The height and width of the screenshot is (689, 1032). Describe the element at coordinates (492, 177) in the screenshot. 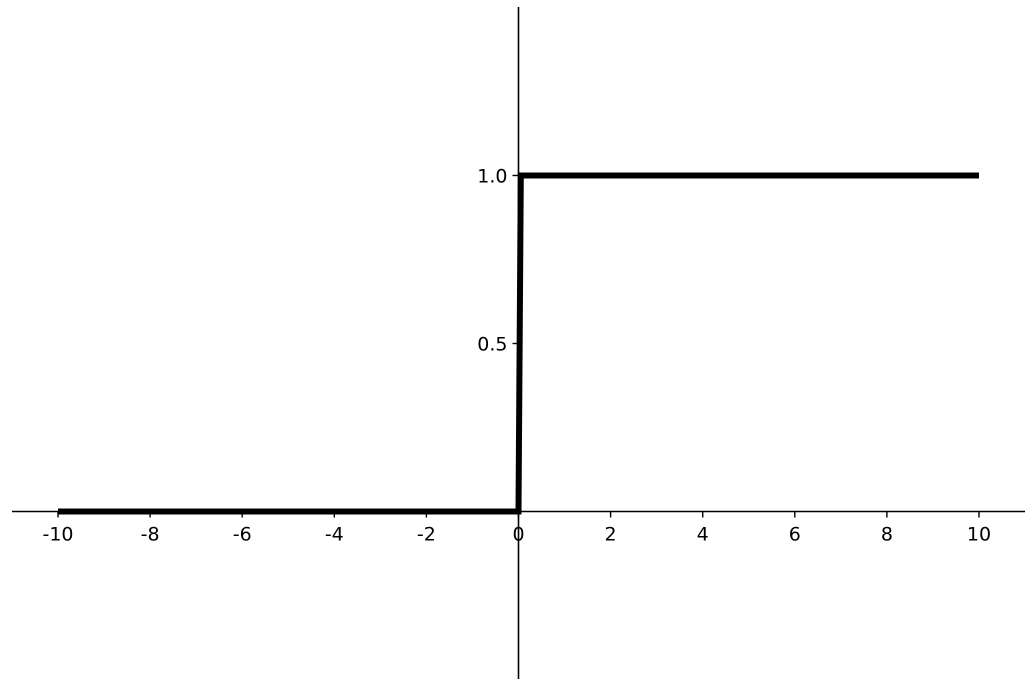

I see `y-tick-label: 1.0` at that location.